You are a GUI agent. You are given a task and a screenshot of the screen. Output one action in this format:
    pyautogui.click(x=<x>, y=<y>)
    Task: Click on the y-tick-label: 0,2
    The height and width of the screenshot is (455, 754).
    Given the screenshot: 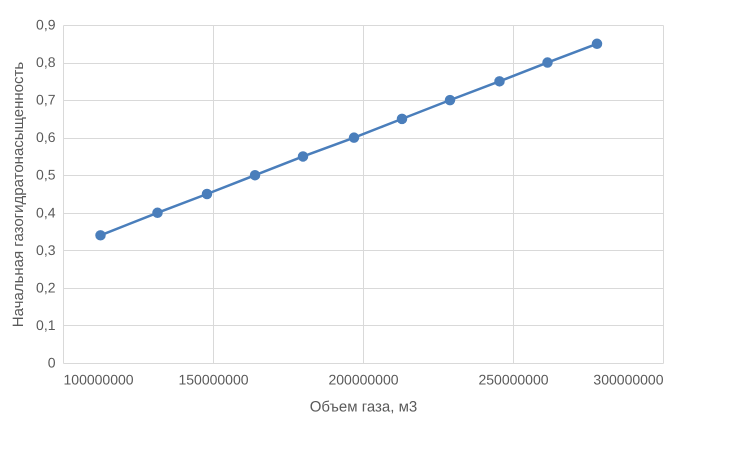 What is the action you would take?
    pyautogui.click(x=46, y=287)
    